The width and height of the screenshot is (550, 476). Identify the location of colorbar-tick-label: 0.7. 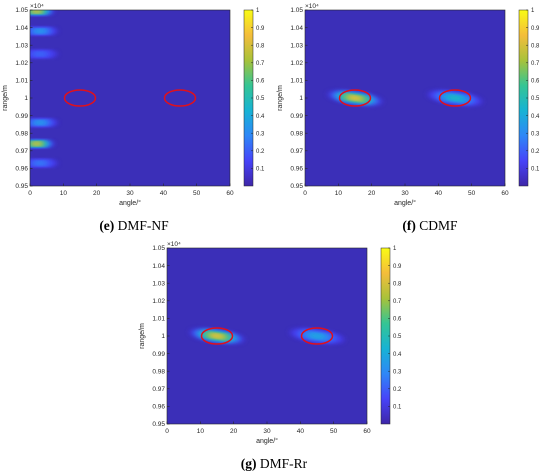
(397, 302).